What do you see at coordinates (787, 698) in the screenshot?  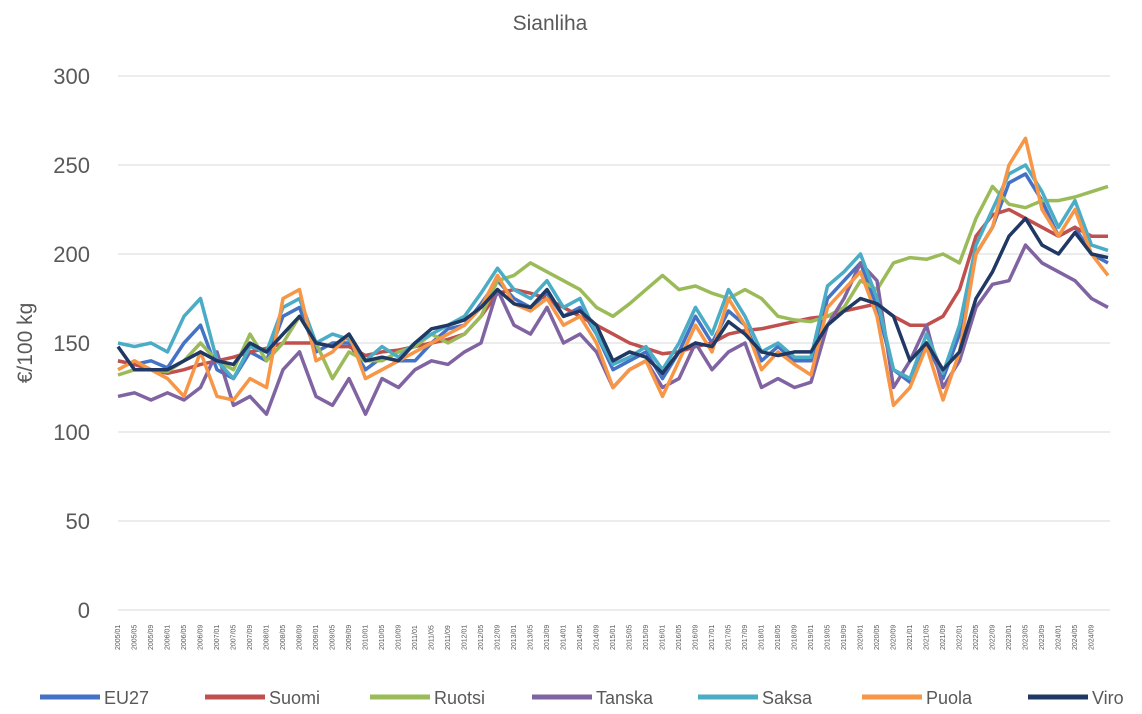 I see `legend-label: Saksa` at bounding box center [787, 698].